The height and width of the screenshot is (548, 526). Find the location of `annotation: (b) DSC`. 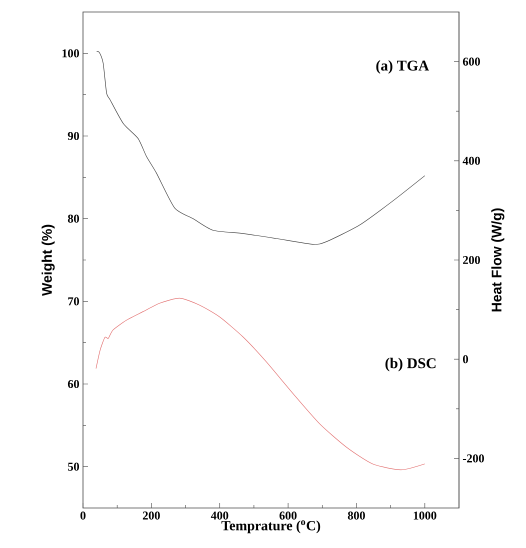

annotation: (b) DSC is located at coordinates (410, 365).